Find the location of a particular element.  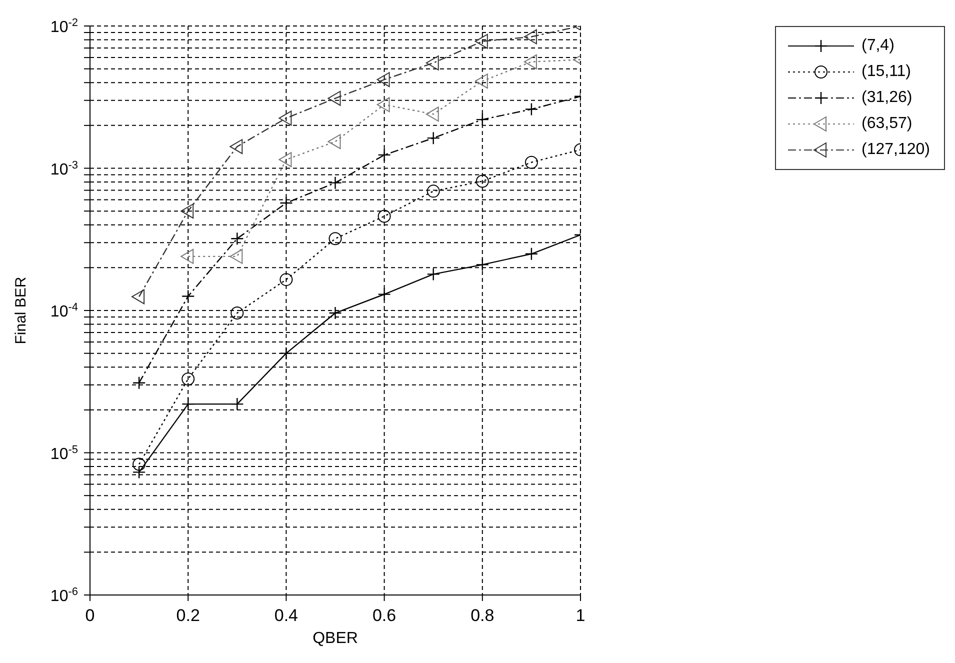

x-tick-label: 0.8 is located at coordinates (482, 615).